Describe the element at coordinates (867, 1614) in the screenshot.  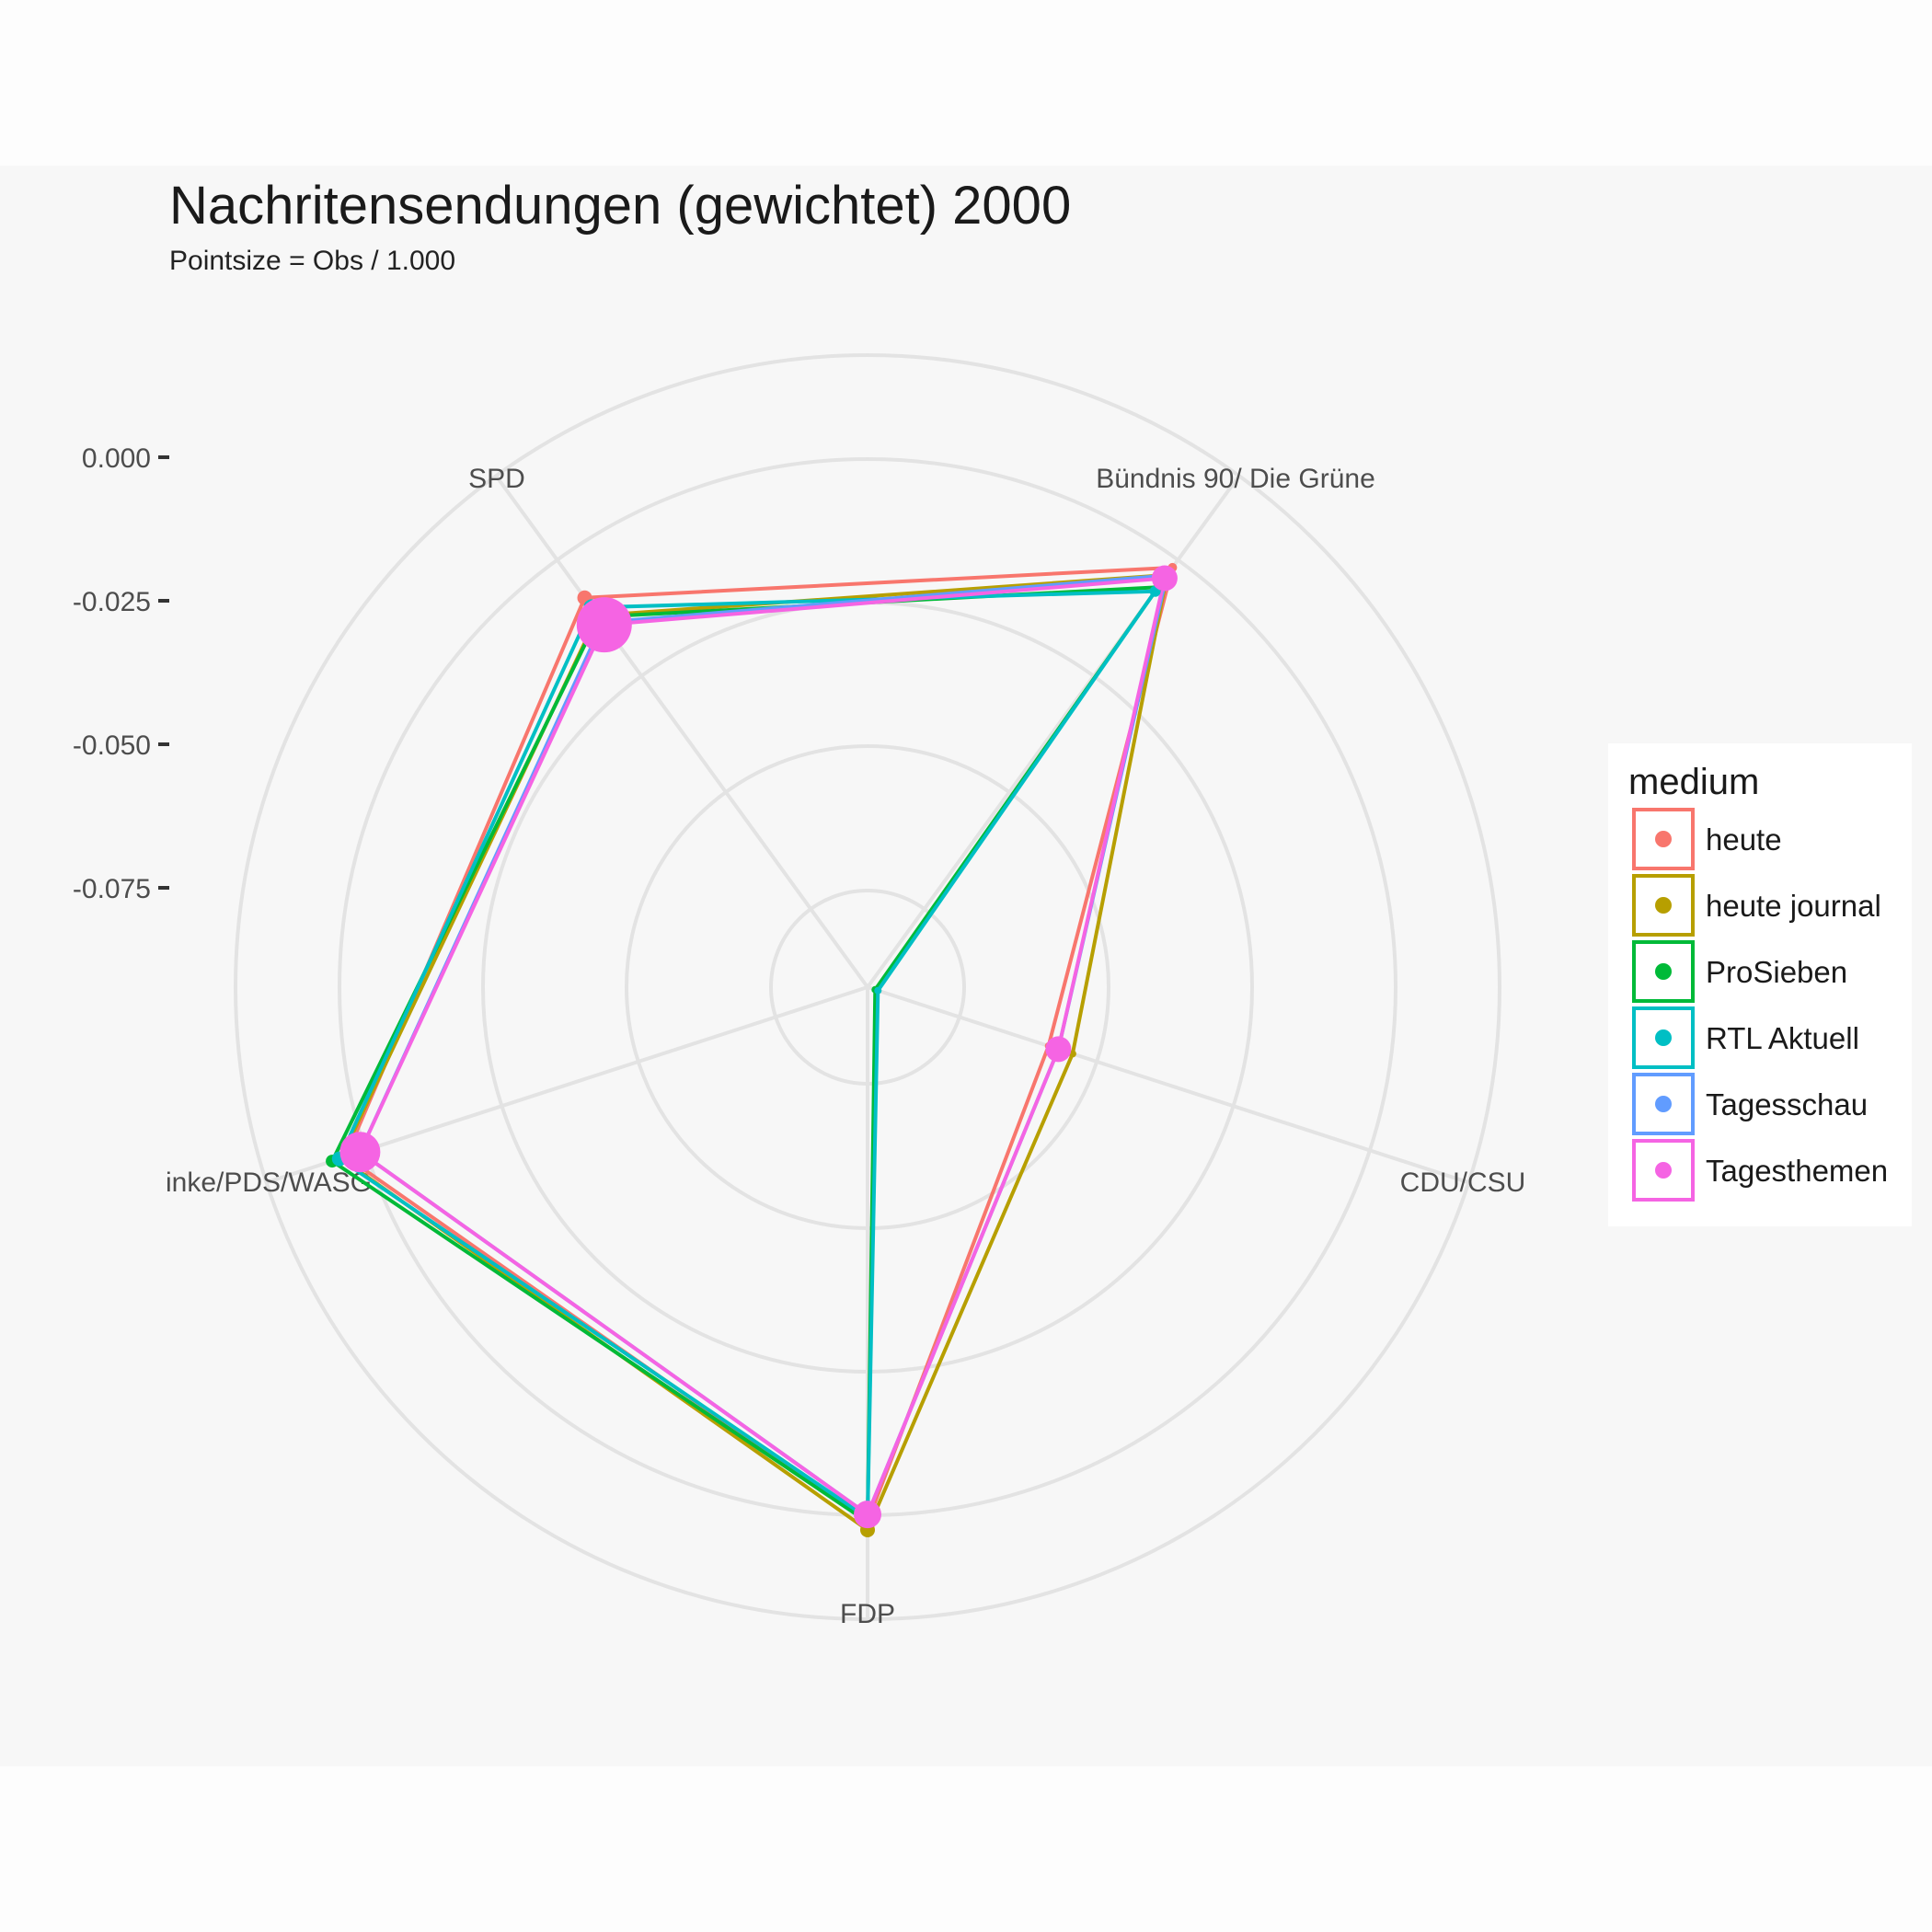
I see `axis-label: FDP` at that location.